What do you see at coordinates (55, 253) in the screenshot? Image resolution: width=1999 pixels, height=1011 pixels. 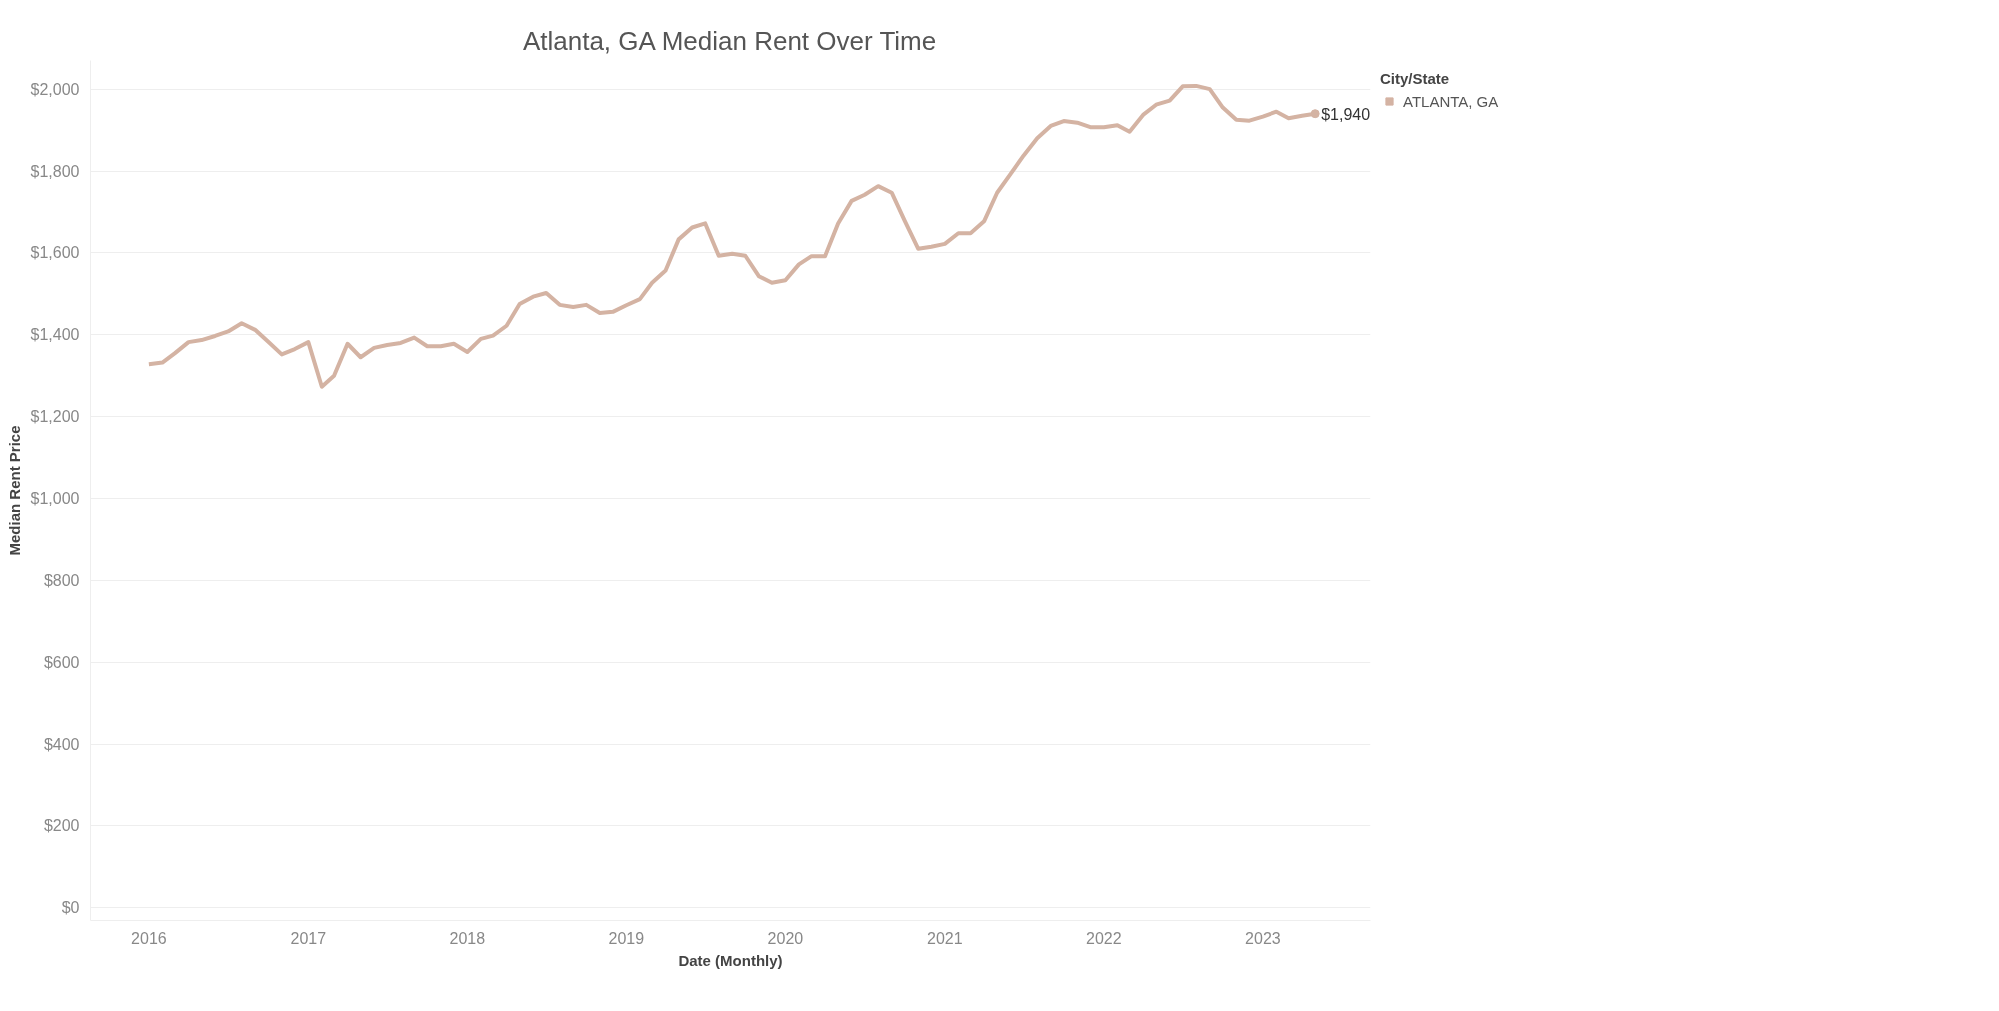 I see `y-tick-label: $1,600` at bounding box center [55, 253].